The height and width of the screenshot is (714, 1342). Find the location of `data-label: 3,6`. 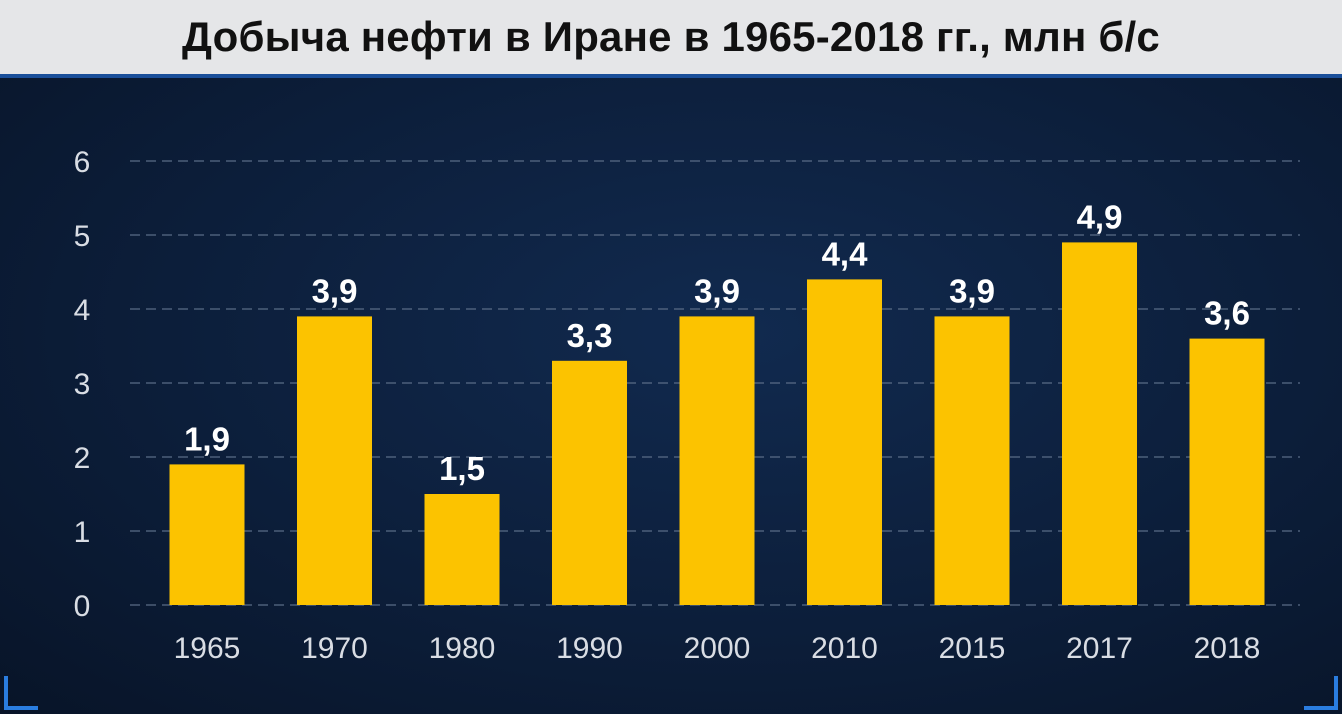

data-label: 3,6 is located at coordinates (1227, 313).